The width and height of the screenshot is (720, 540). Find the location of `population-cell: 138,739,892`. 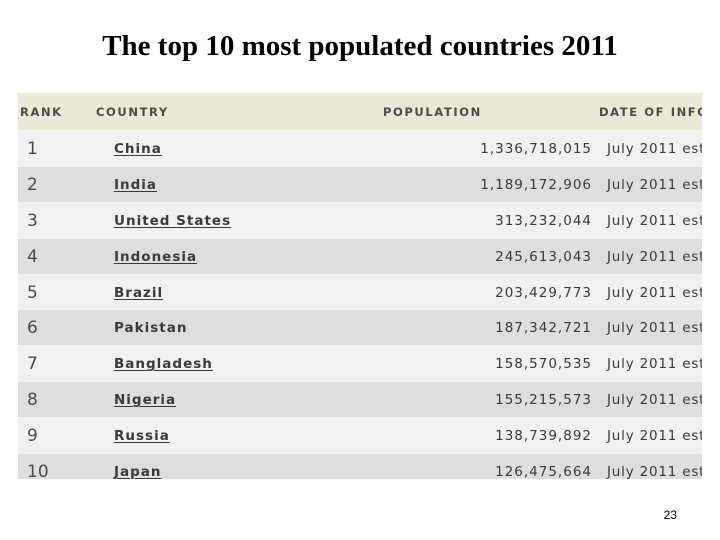

population-cell: 138,739,892 is located at coordinates (543, 436).